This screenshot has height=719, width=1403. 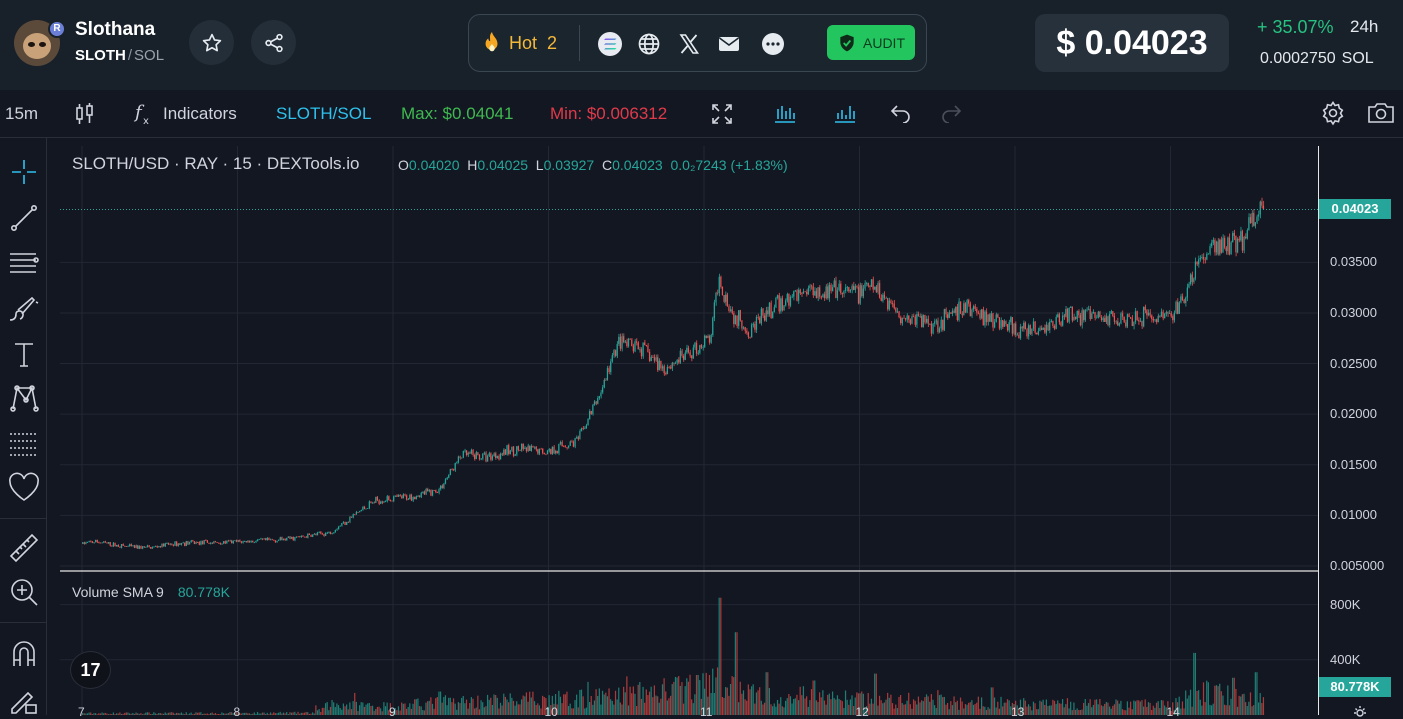 I want to click on interval-select: 15m, so click(x=22, y=113).